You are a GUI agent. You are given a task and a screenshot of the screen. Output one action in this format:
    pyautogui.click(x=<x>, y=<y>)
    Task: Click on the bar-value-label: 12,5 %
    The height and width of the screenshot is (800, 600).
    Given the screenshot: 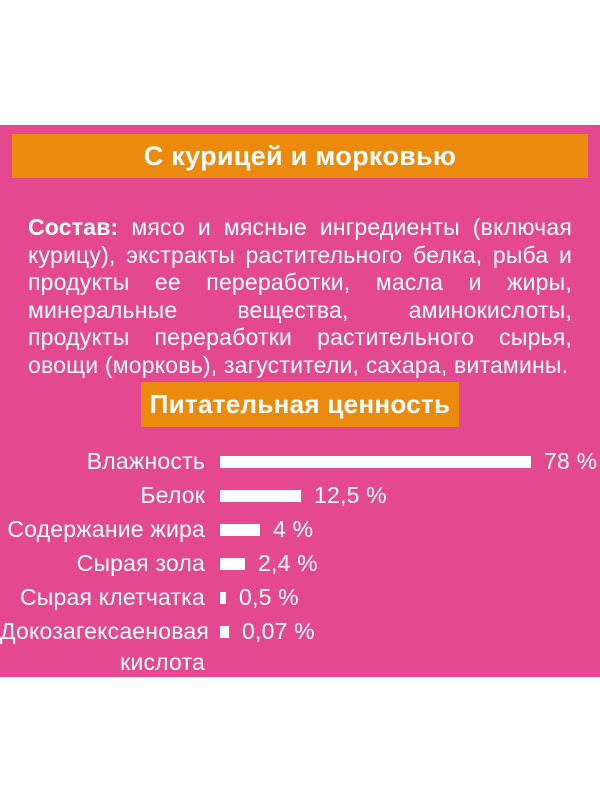 What is the action you would take?
    pyautogui.click(x=350, y=495)
    